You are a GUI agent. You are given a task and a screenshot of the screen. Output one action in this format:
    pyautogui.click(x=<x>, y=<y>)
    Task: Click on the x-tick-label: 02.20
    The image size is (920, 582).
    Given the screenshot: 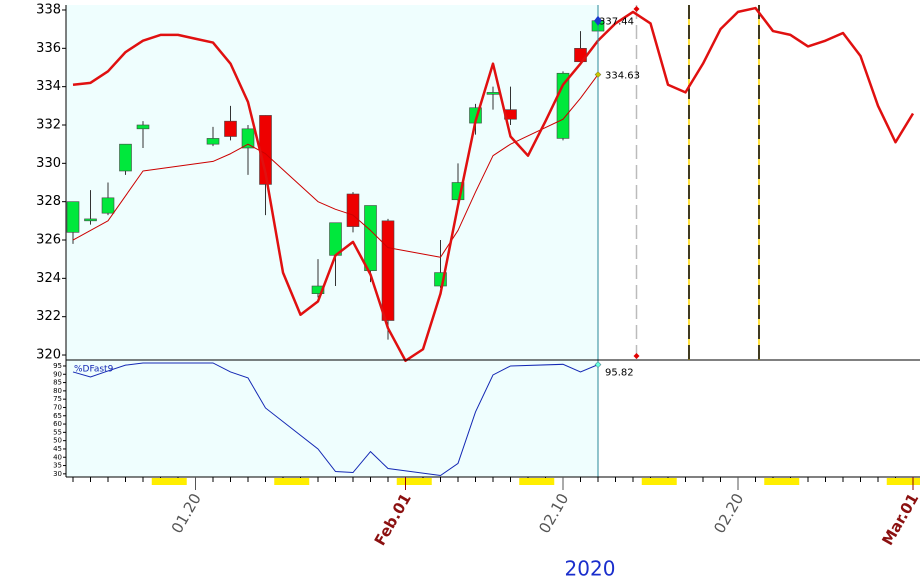 What is the action you would take?
    pyautogui.click(x=728, y=513)
    